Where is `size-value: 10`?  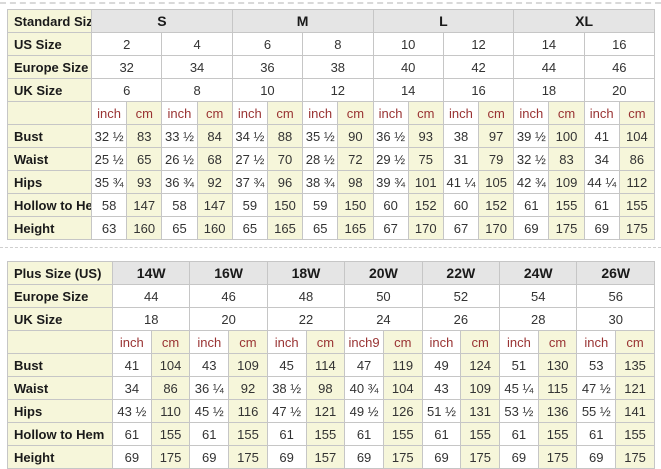 size-value: 10 is located at coordinates (267, 90).